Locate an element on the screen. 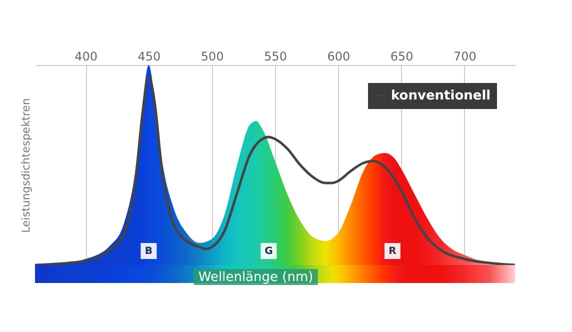 This screenshot has height=332, width=572. x-tick-label: 400 is located at coordinates (86, 57).